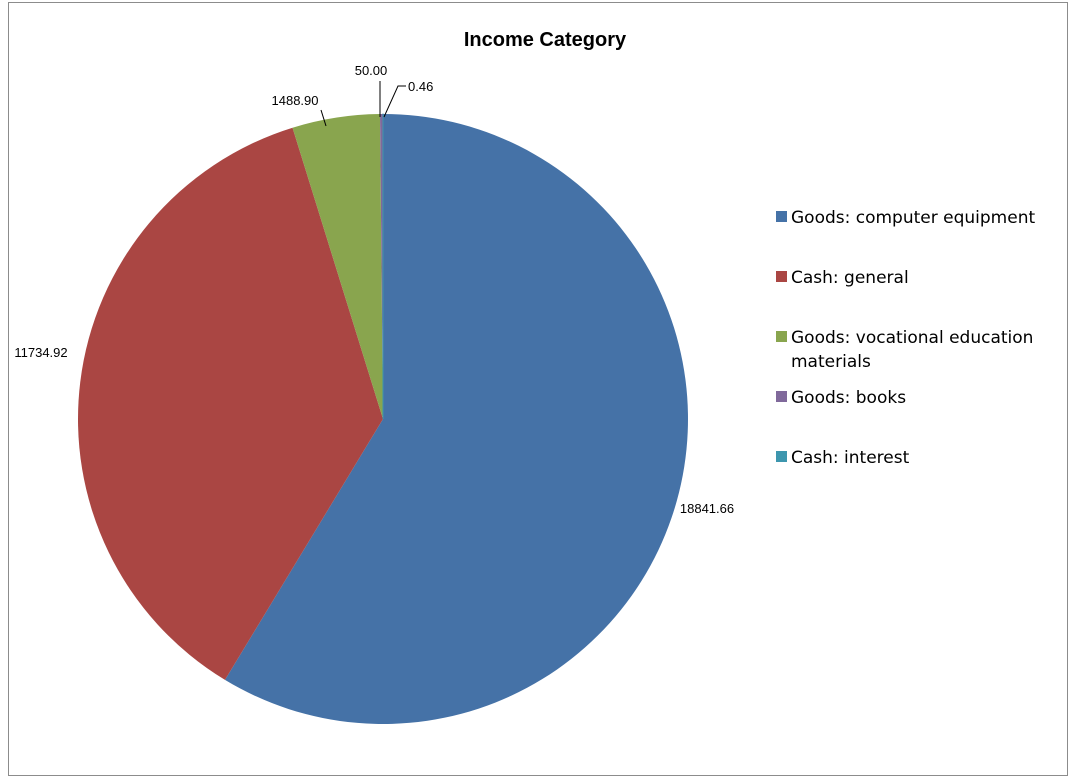 Image resolution: width=1073 pixels, height=780 pixels. What do you see at coordinates (913, 218) in the screenshot?
I see `legend-label: Goods: computer equipment` at bounding box center [913, 218].